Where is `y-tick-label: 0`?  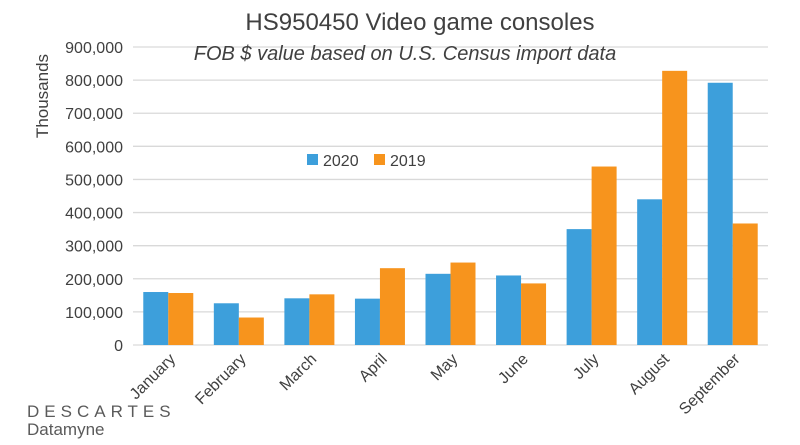 y-tick-label: 0 is located at coordinates (118, 346).